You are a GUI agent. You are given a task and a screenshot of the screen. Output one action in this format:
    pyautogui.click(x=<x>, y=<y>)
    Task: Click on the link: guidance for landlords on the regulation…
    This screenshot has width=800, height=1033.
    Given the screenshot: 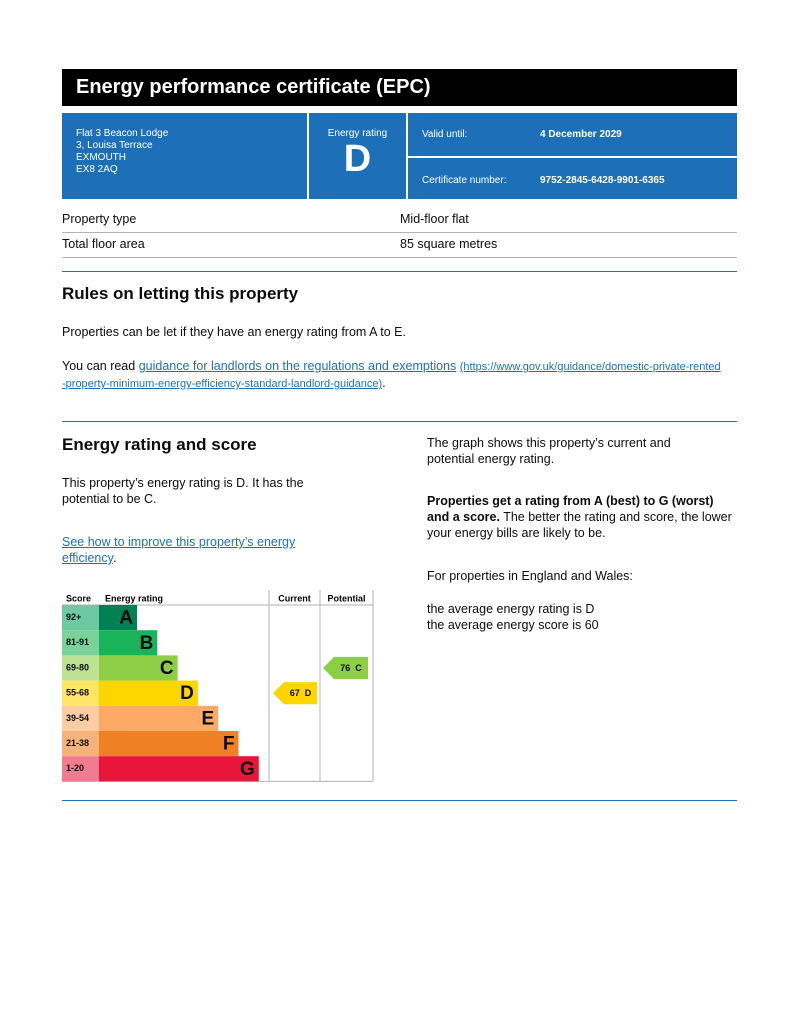 What is the action you would take?
    pyautogui.click(x=297, y=366)
    